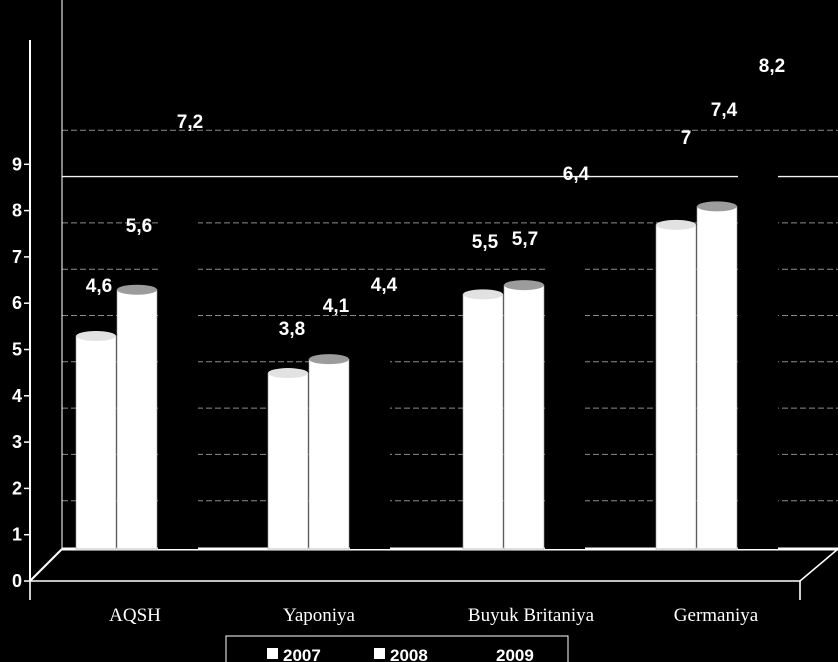 The width and height of the screenshot is (838, 662). What do you see at coordinates (384, 285) in the screenshot?
I see `data-label-2009: 4,4` at bounding box center [384, 285].